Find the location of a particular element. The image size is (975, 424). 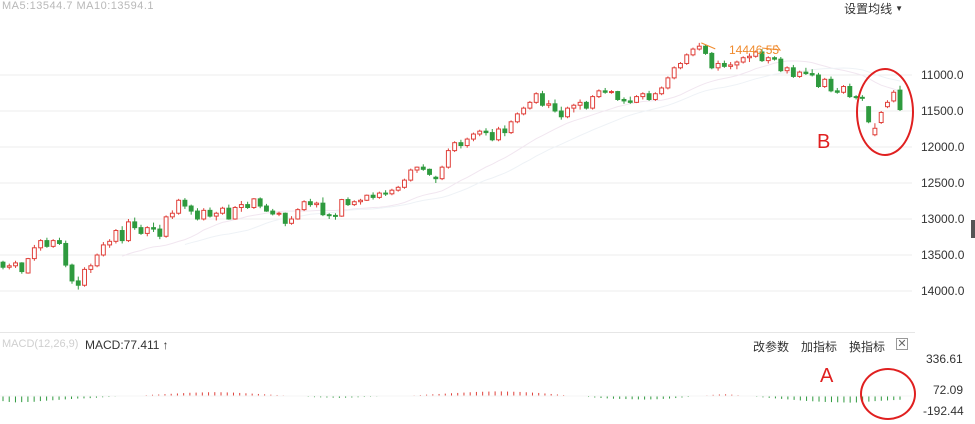

annotation-b: B is located at coordinates (824, 142).